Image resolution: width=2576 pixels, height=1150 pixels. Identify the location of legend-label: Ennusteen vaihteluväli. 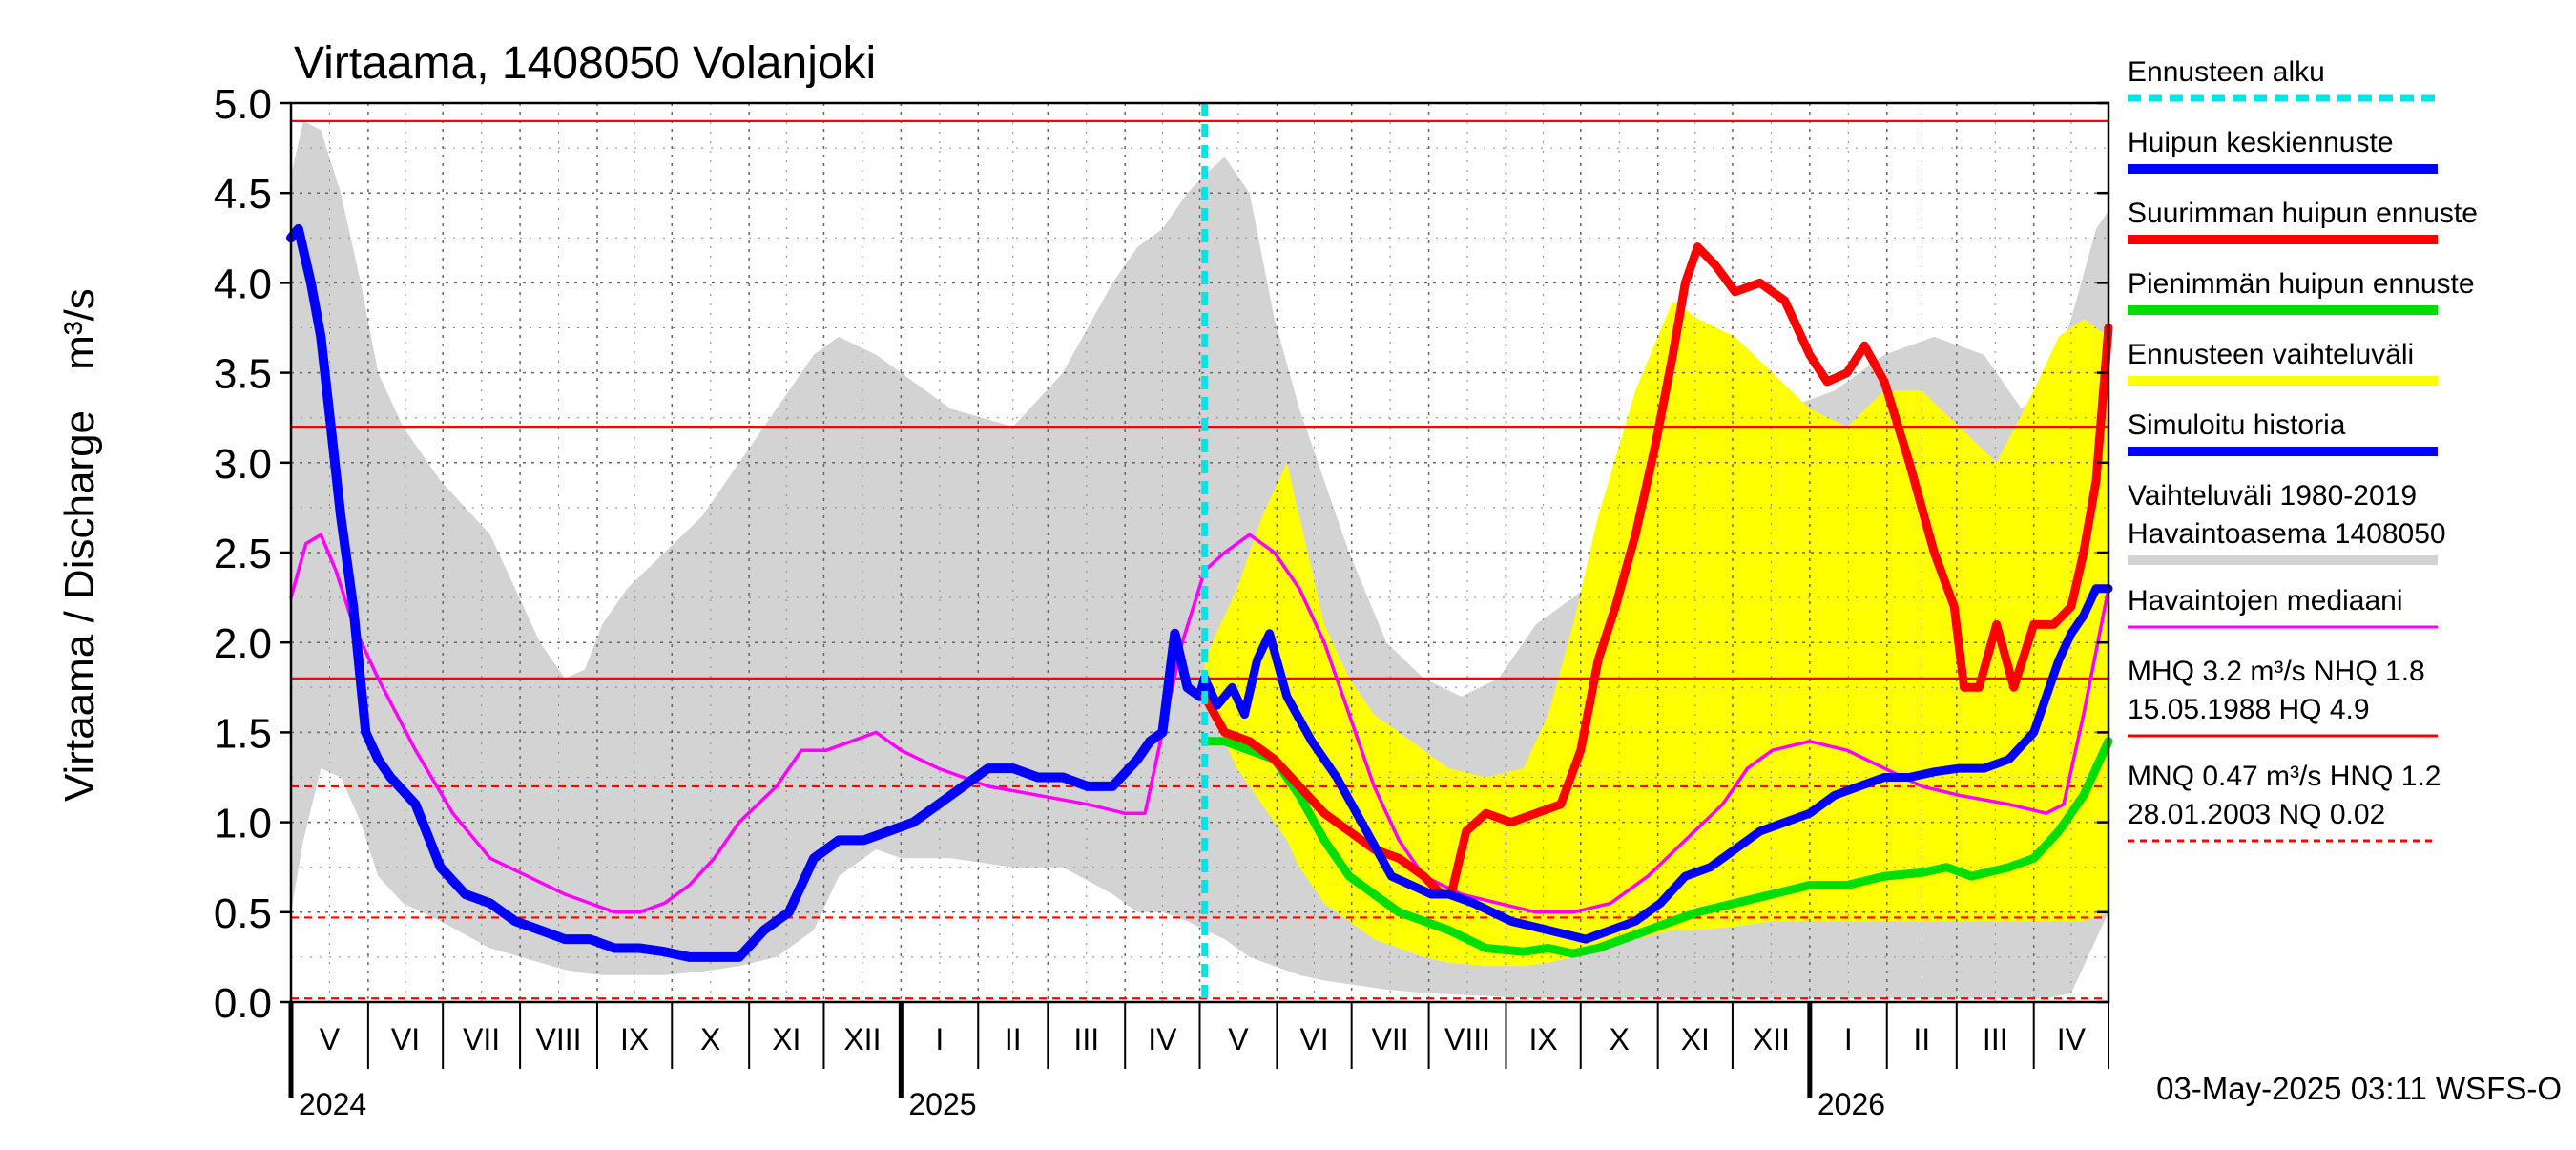
(2271, 354).